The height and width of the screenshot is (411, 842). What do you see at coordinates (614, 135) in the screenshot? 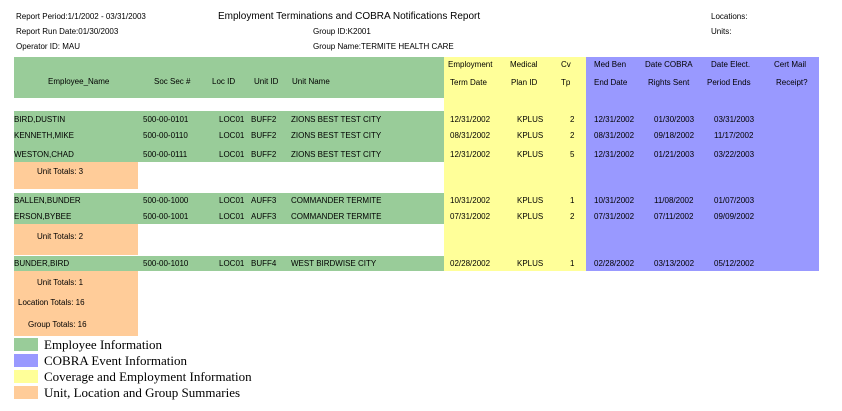
I see `row-med-end: 08/31/2002` at bounding box center [614, 135].